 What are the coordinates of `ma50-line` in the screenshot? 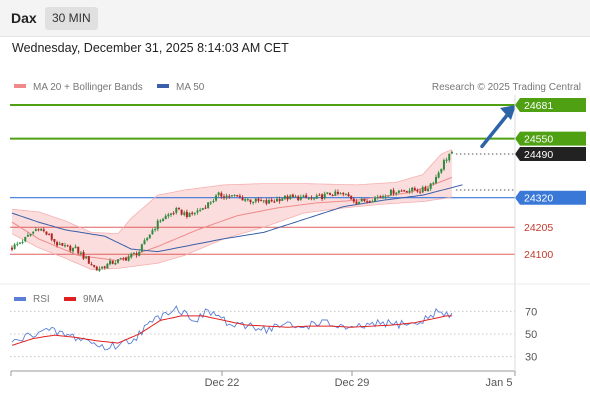 It's located at (237, 218).